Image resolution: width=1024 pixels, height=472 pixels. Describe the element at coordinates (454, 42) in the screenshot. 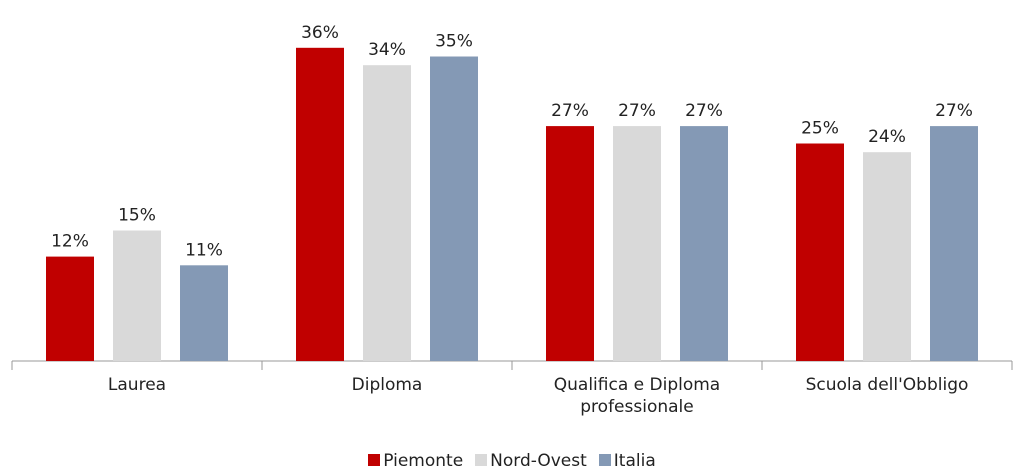

I see `value-label: 35%` at that location.